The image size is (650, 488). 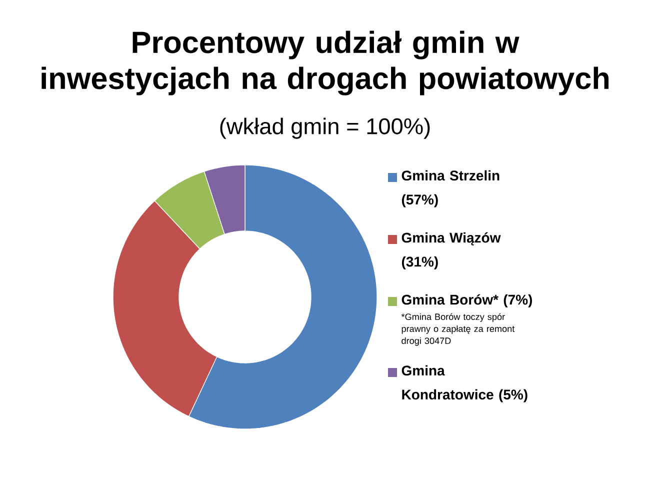 I want to click on text: *Gmina Borów toczy spór prawny o zapłatę za remont drogi 3047D, so click(x=458, y=329).